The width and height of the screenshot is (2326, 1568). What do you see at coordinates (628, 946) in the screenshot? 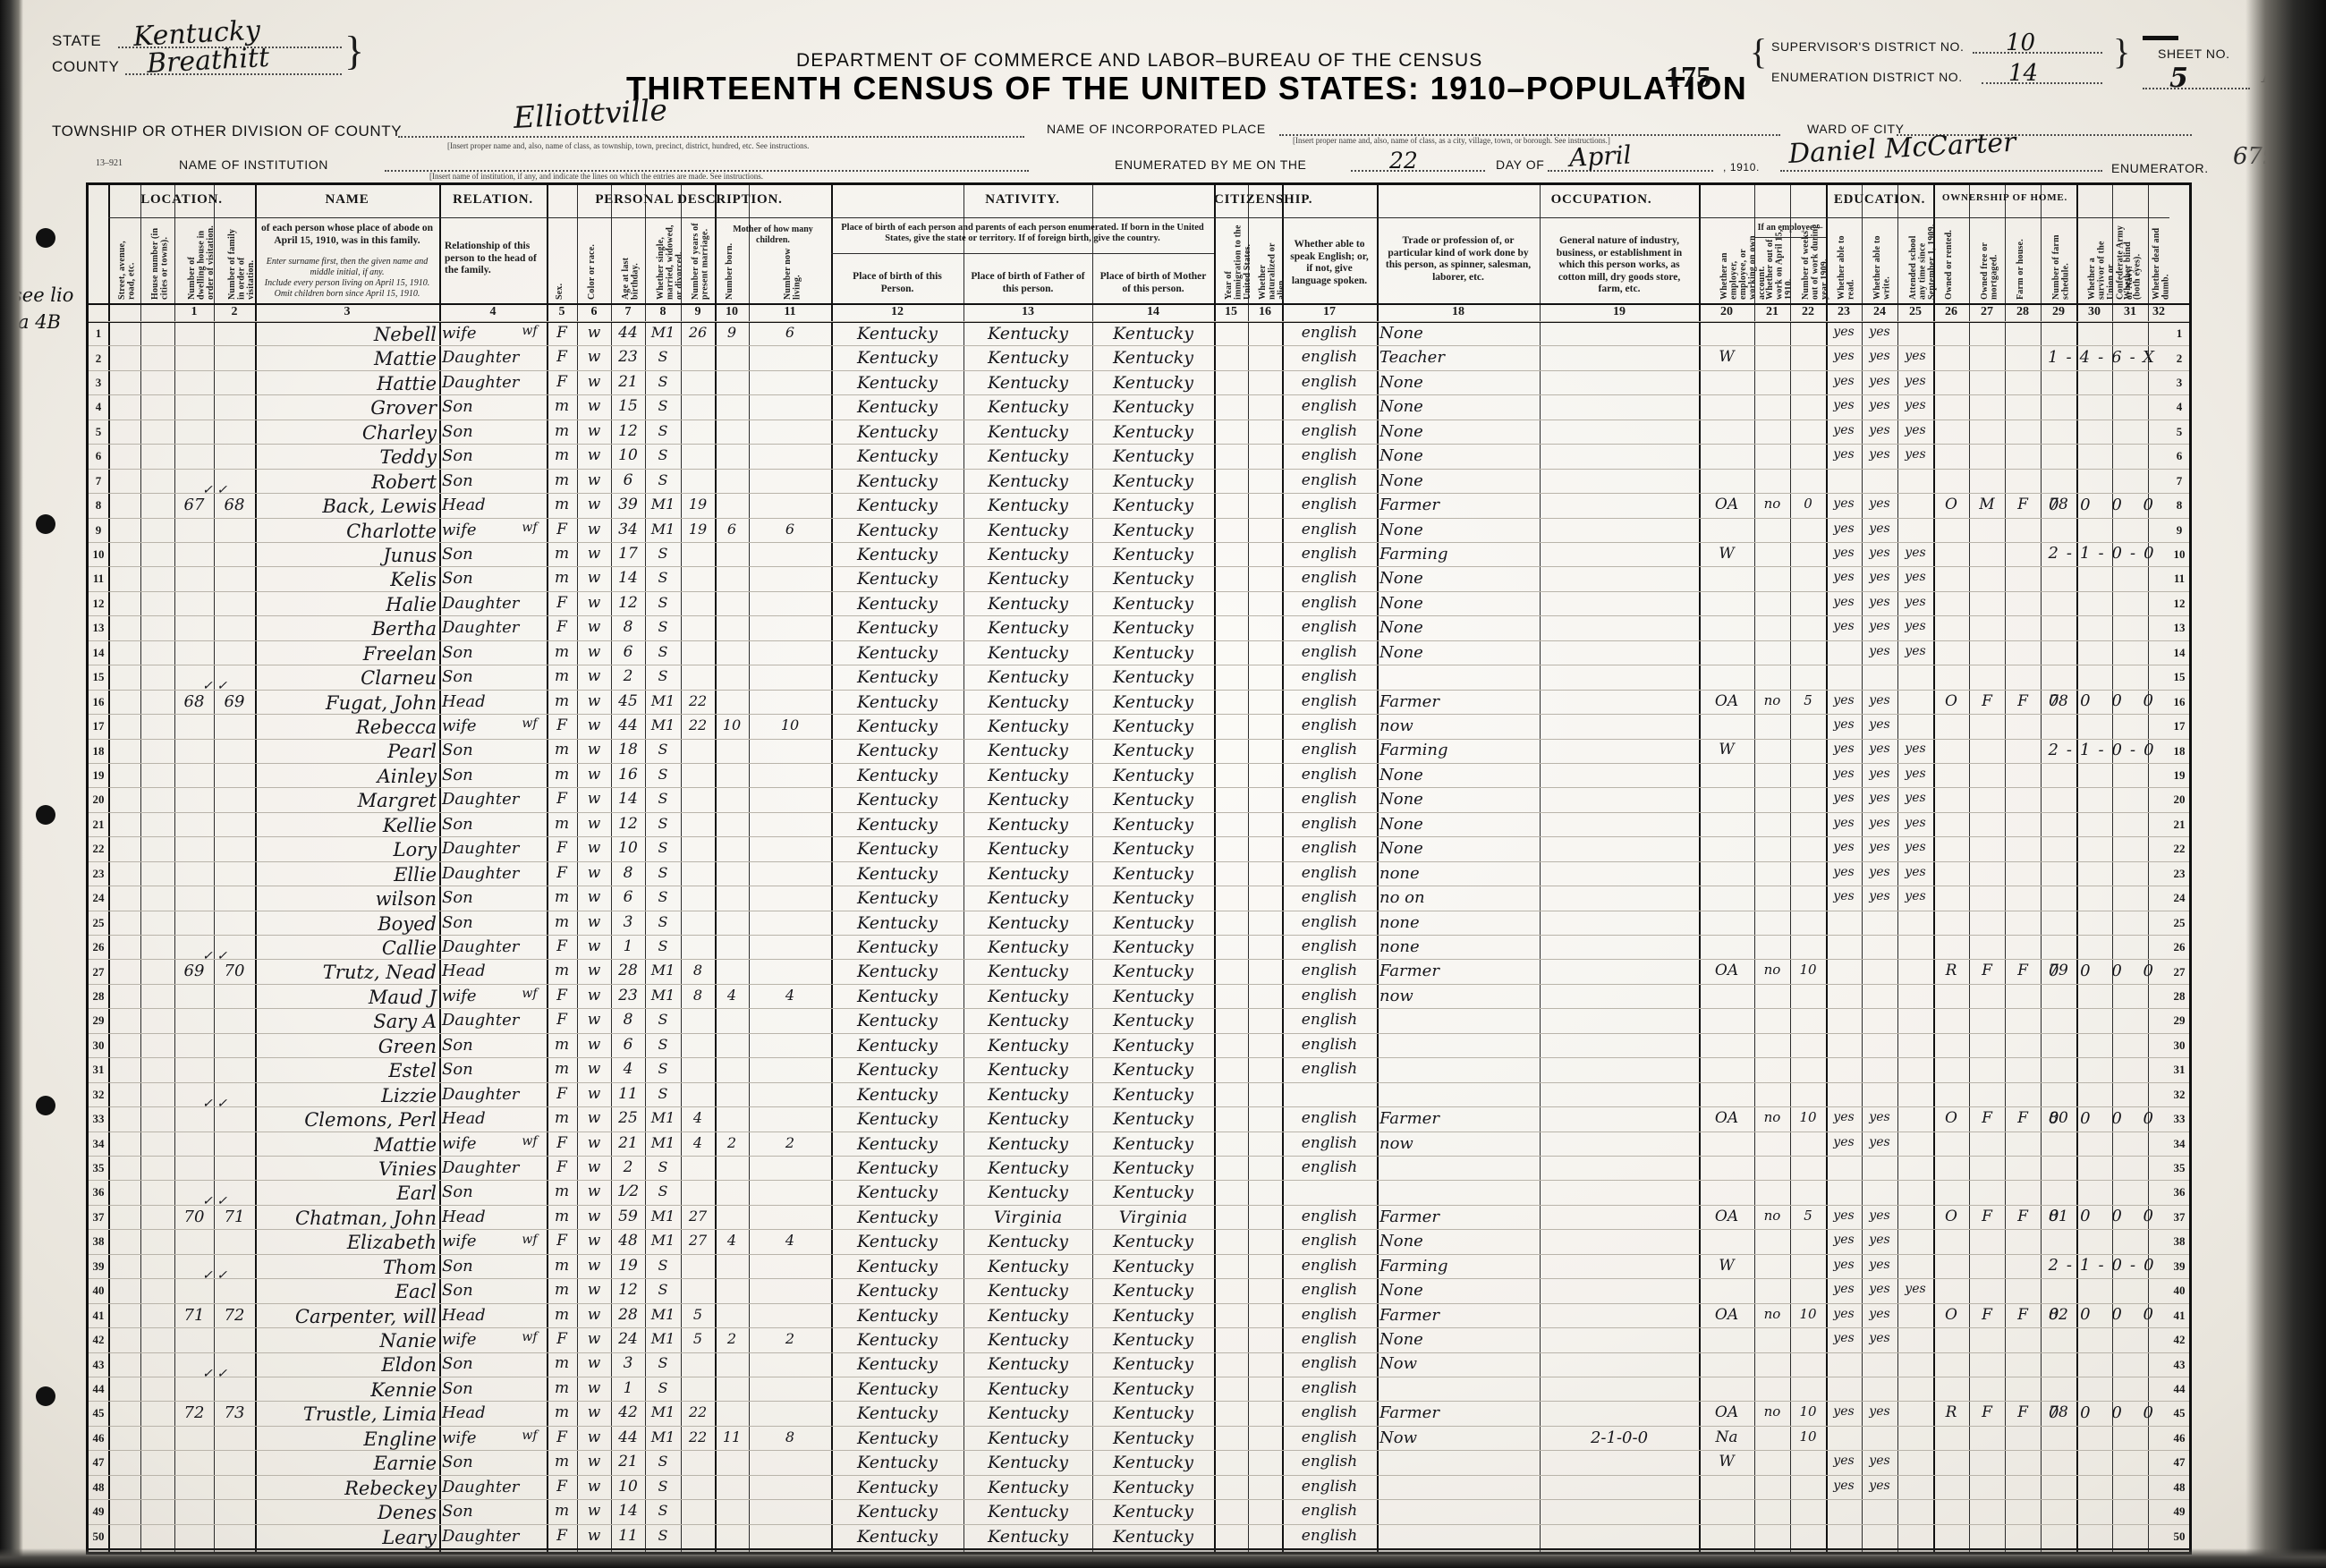
I see `cell-age: 1` at bounding box center [628, 946].